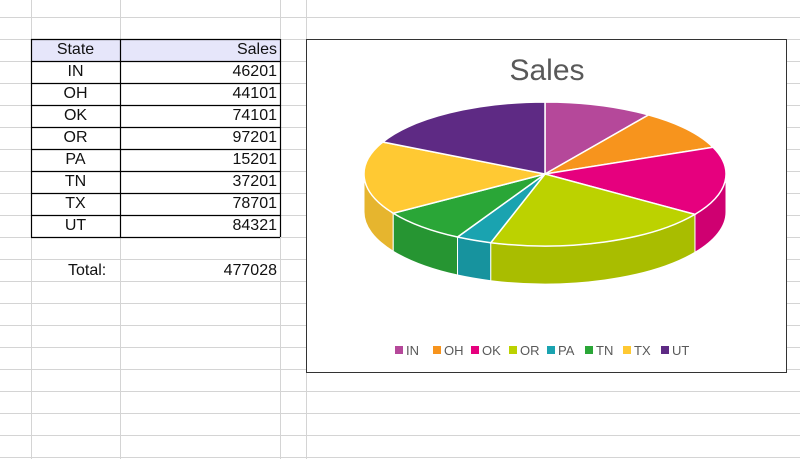  I want to click on legend-swatch-TN, so click(589, 350).